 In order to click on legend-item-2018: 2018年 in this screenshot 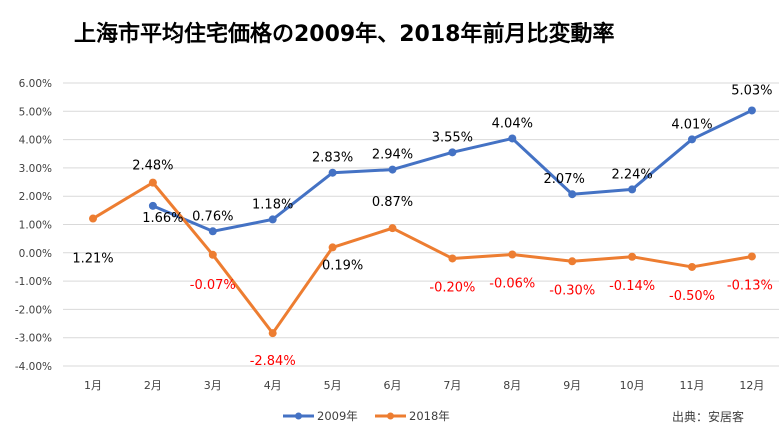, I will do `click(412, 416)`.